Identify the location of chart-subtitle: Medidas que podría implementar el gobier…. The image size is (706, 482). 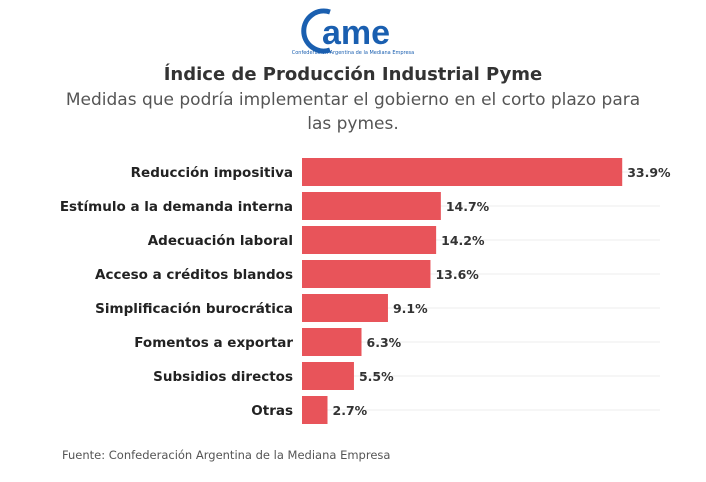
(353, 112).